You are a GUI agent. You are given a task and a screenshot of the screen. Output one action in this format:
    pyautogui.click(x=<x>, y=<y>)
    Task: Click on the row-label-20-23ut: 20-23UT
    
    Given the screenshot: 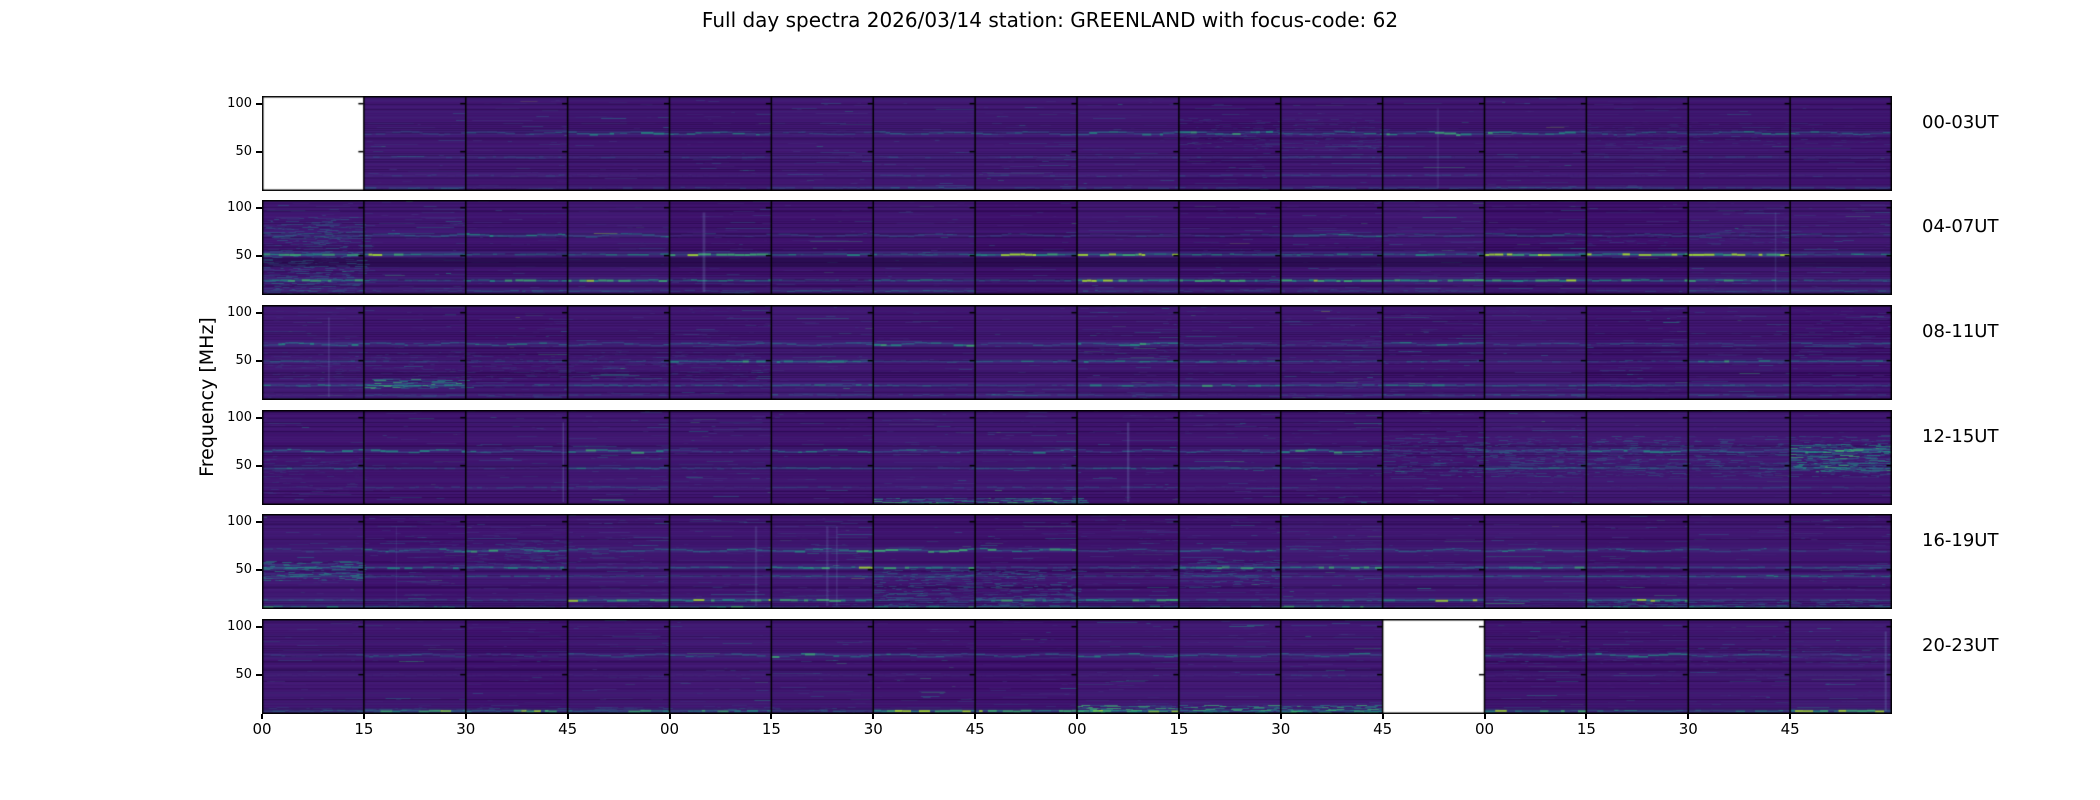 What is the action you would take?
    pyautogui.click(x=1960, y=645)
    